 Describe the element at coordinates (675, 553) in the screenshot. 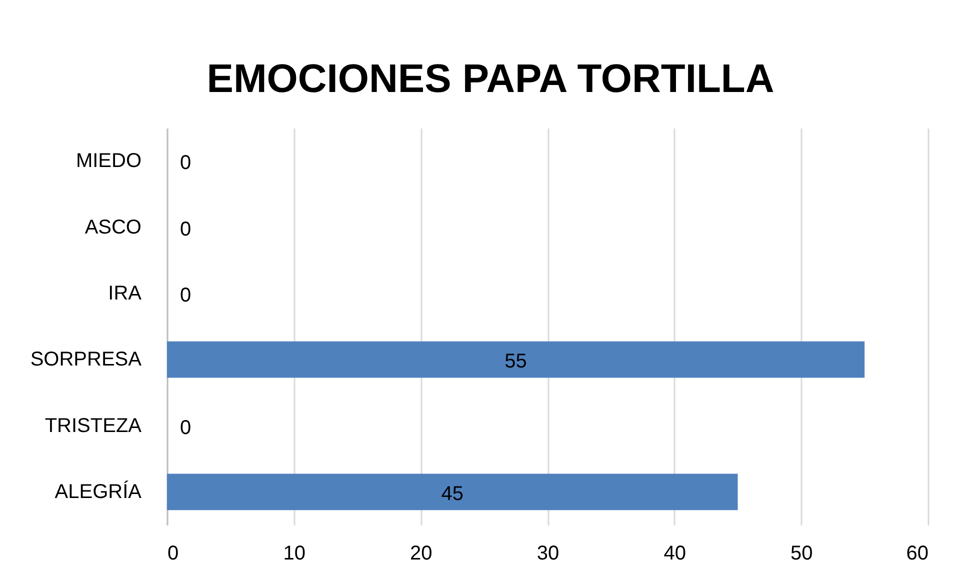

I see `x-tick-label: 40` at that location.